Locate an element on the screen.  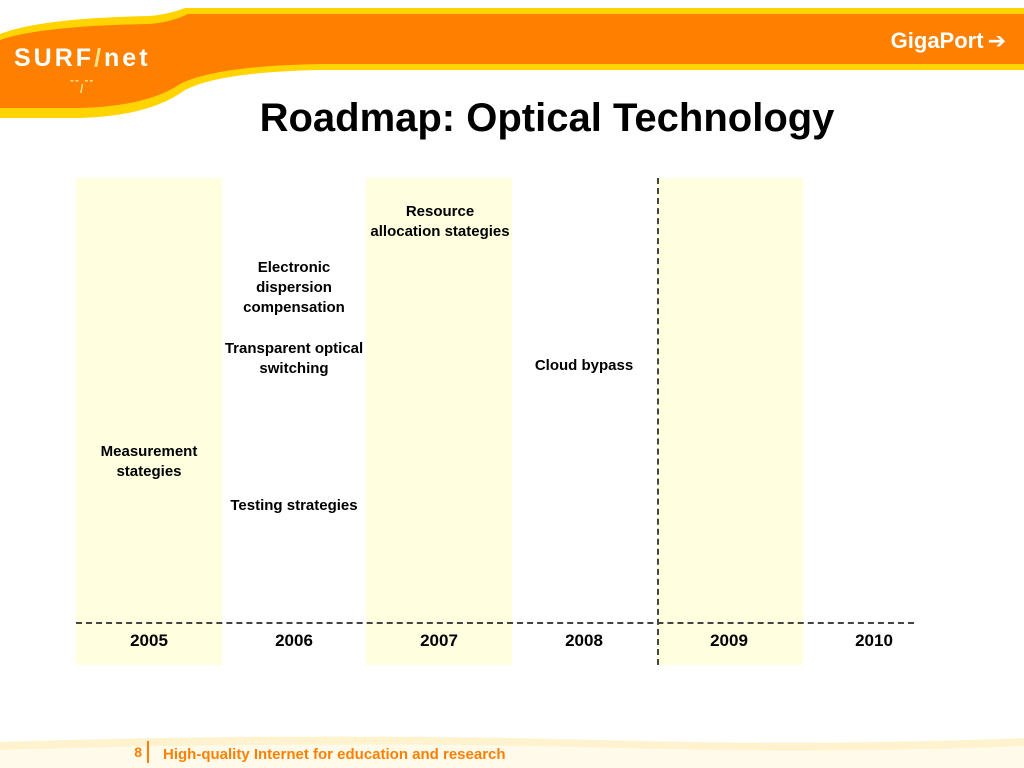
year-label: 2010 is located at coordinates (874, 640).